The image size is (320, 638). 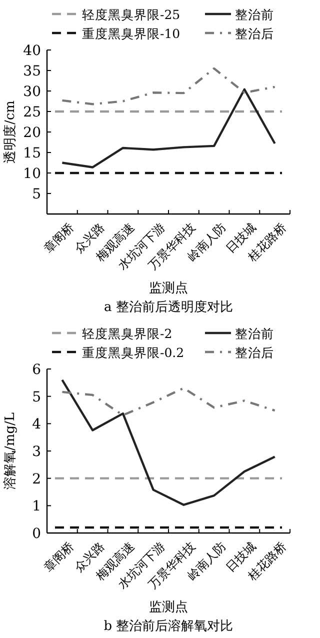 I want to click on y-tick-label: 6, so click(x=37, y=370).